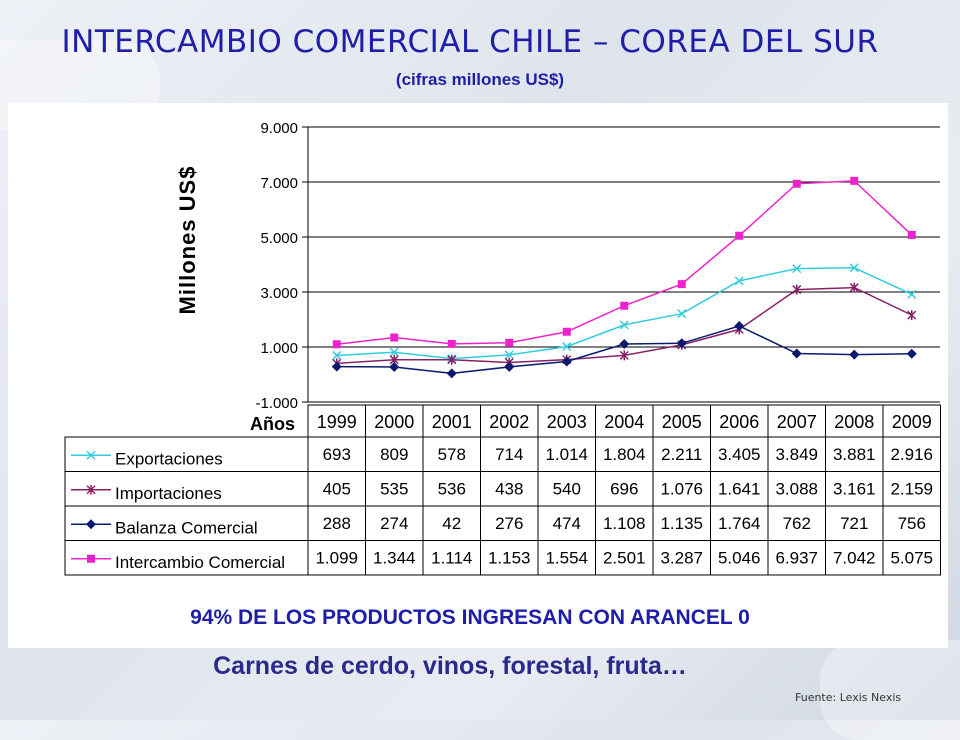  I want to click on legend-entry: Intercambio Comercial, so click(200, 562).